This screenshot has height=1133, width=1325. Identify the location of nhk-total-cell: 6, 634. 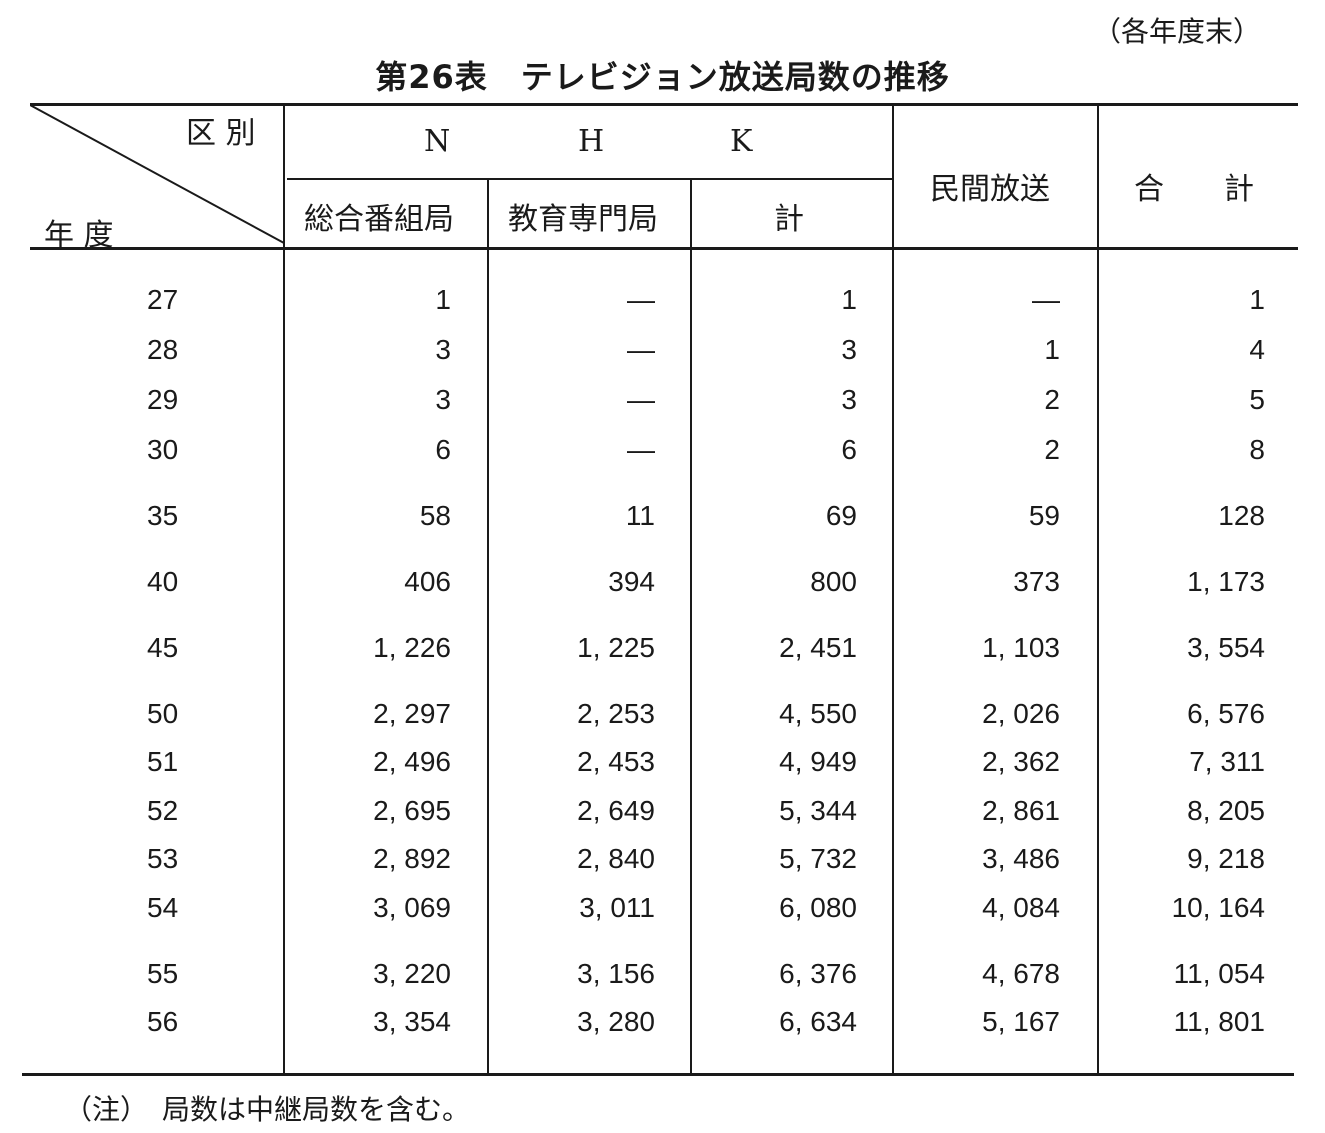
(818, 1021).